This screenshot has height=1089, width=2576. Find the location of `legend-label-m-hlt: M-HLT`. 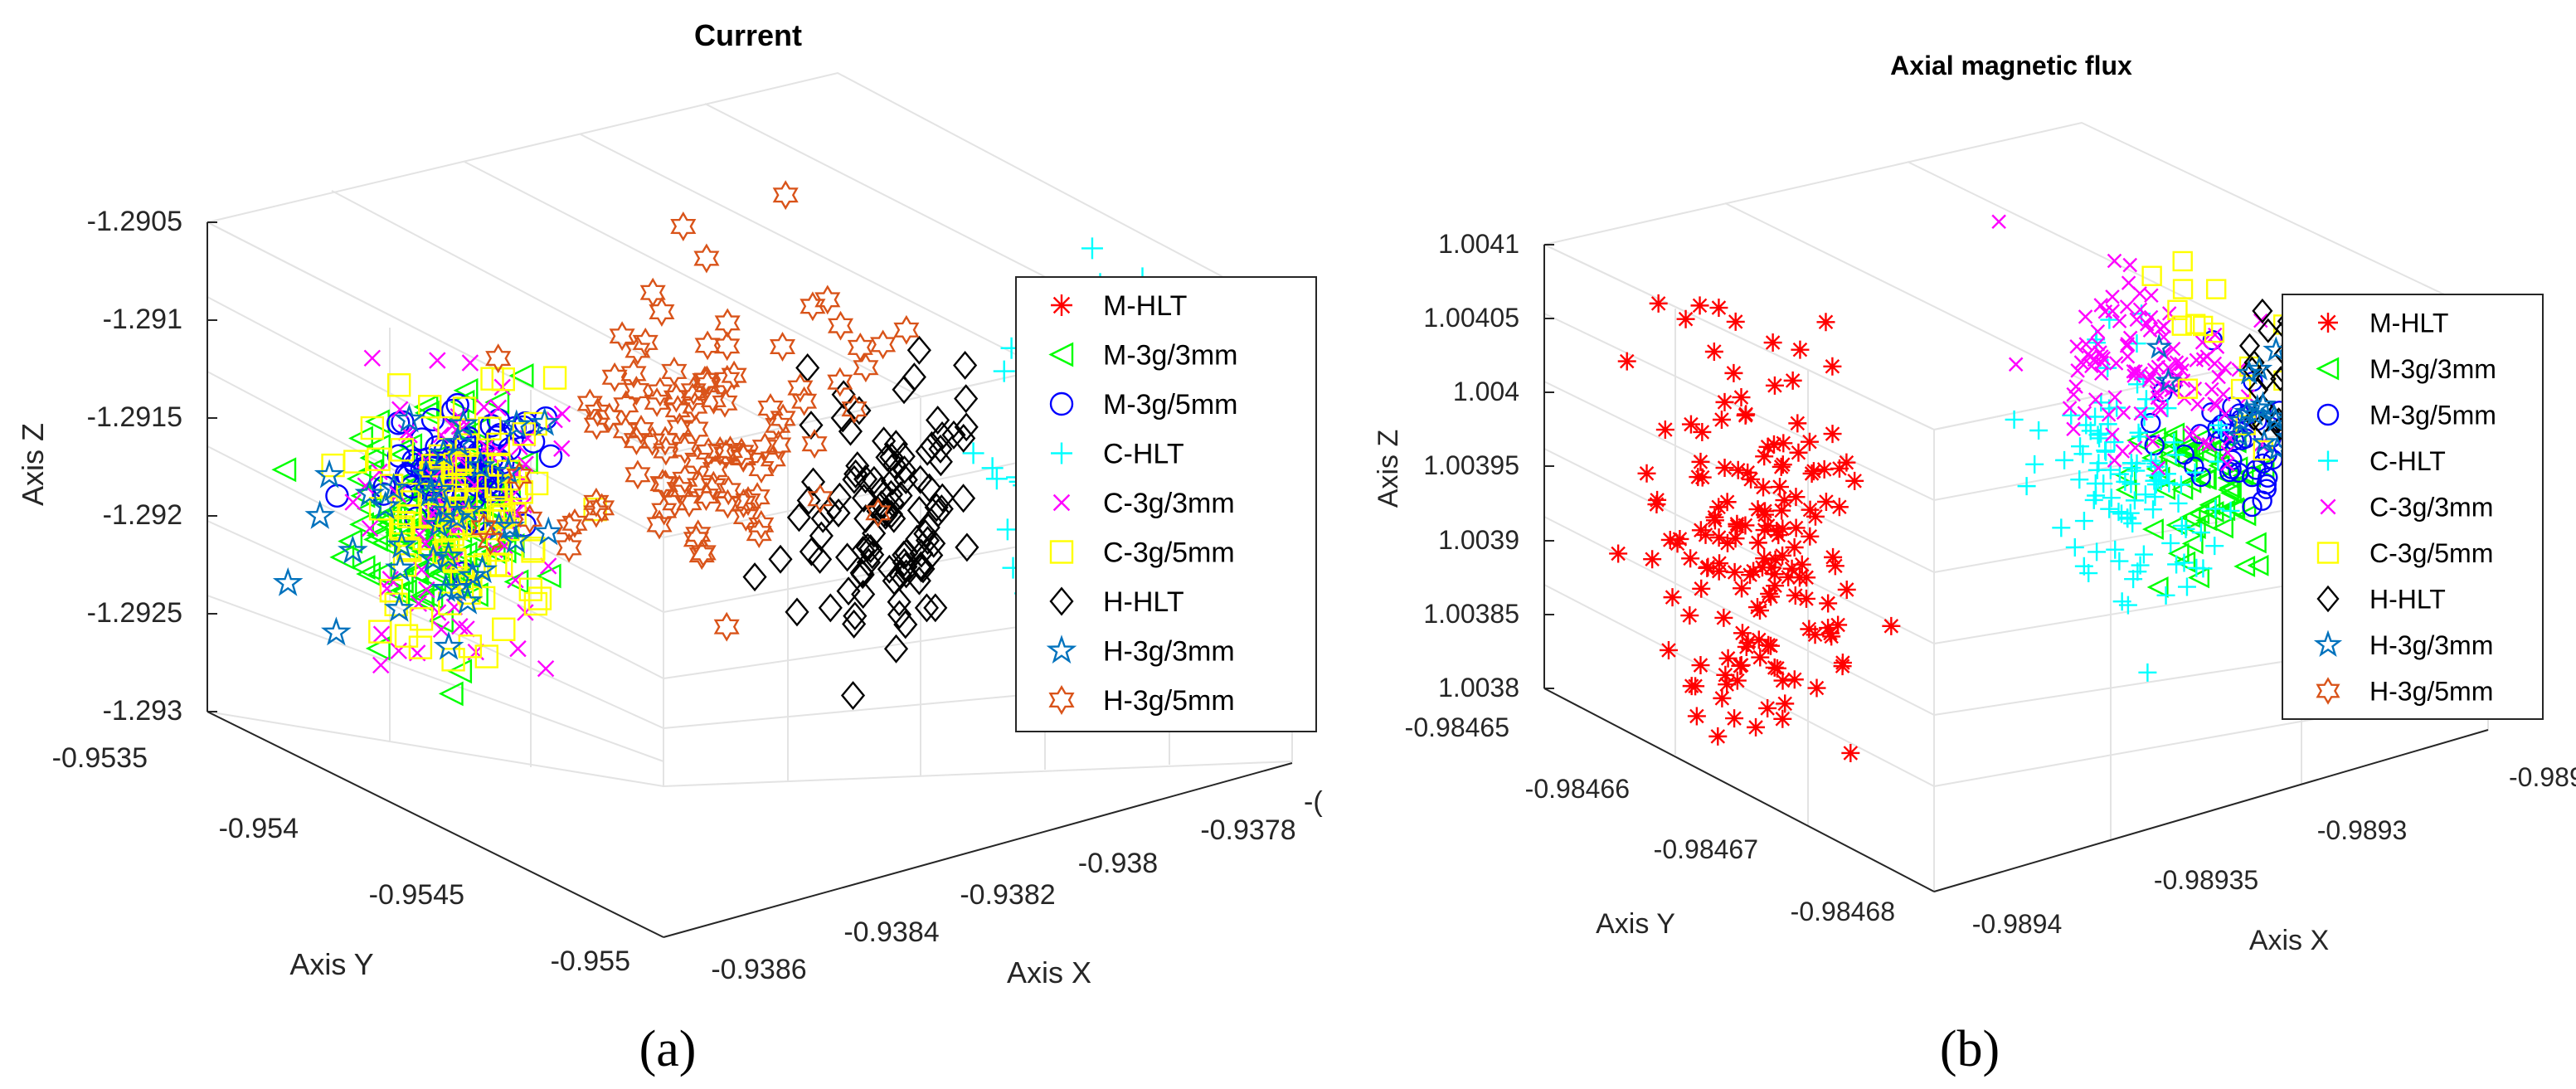

legend-label-m-hlt: M-HLT is located at coordinates (2409, 323).